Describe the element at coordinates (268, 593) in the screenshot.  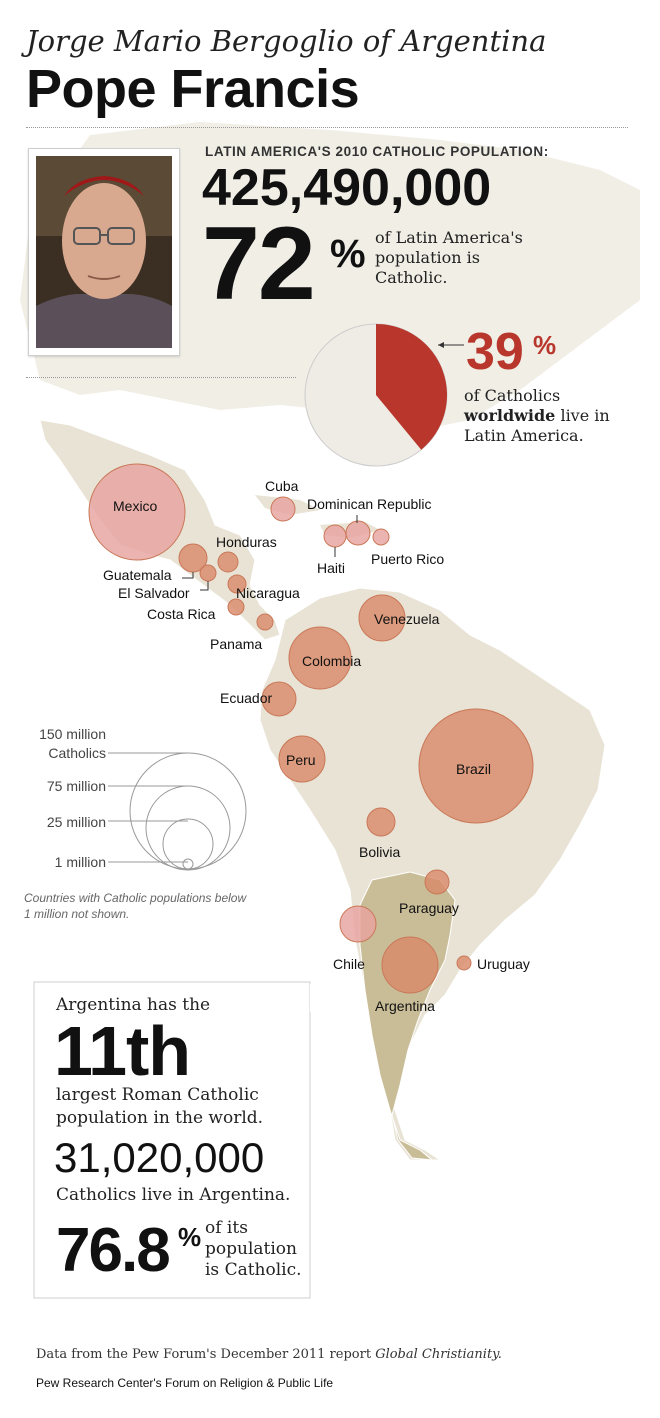
I see `label-nicaragua: Nicaragua` at that location.